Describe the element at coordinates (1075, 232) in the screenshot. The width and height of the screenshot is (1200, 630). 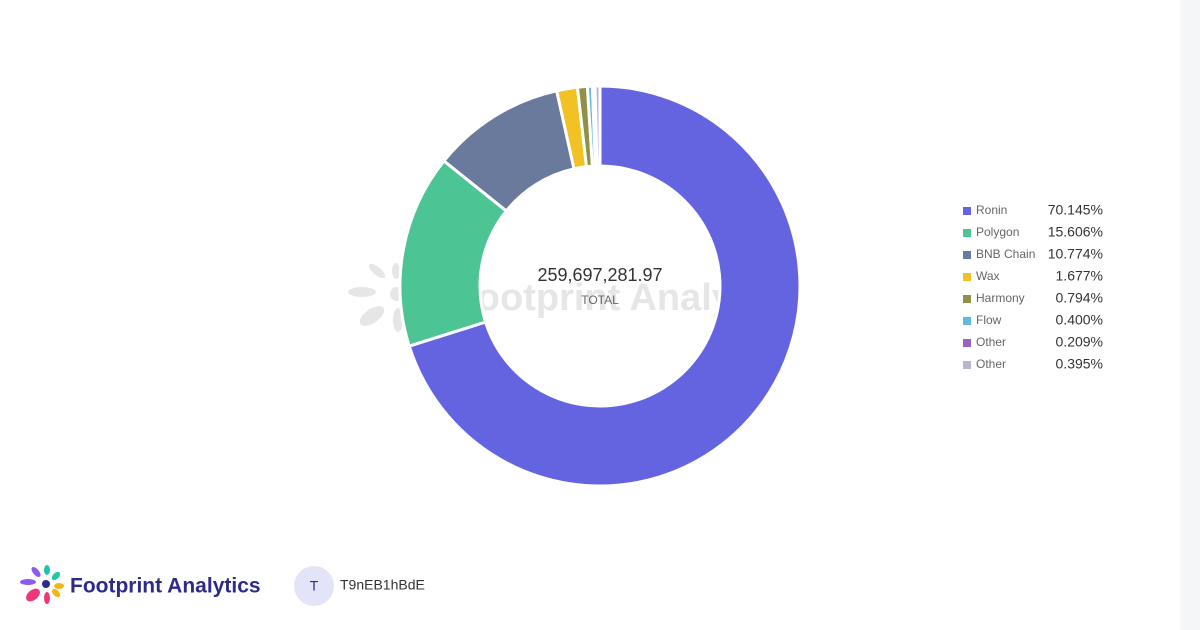
I see `legend-value: 15.606%` at that location.